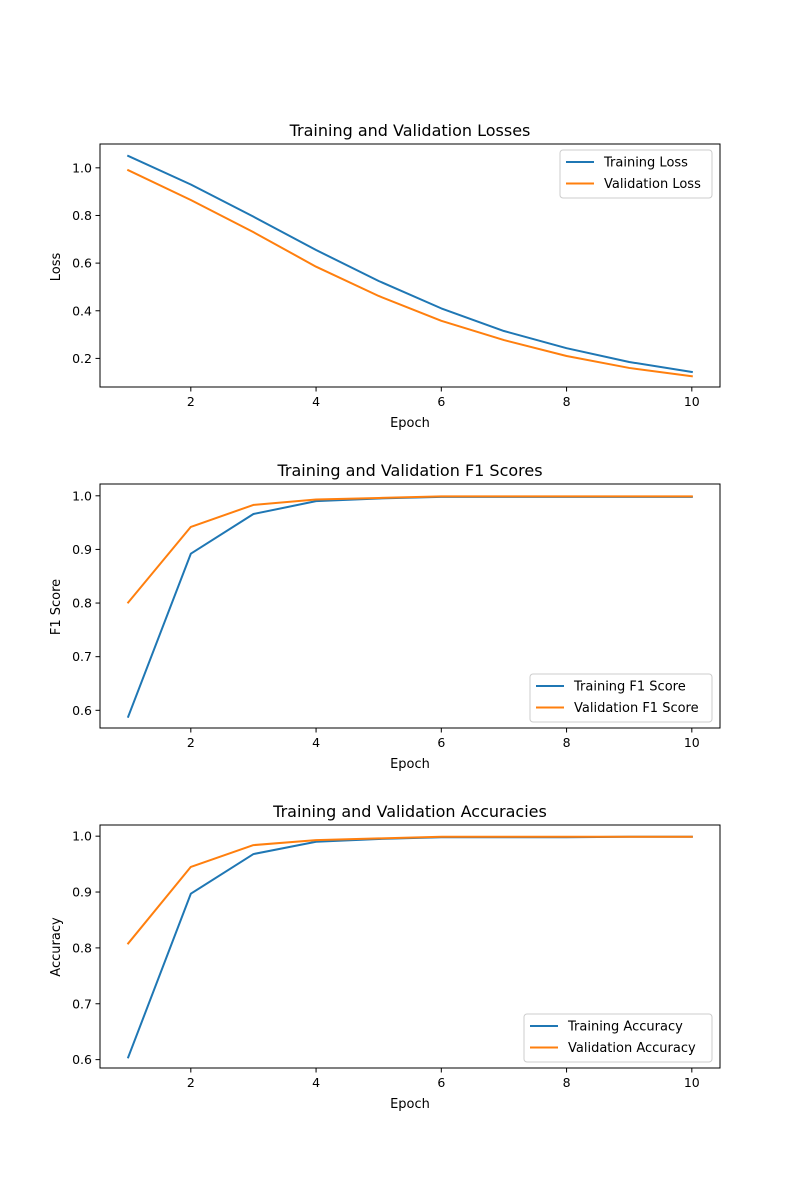  I want to click on chart-title: Training and Validation Losses, so click(410, 130).